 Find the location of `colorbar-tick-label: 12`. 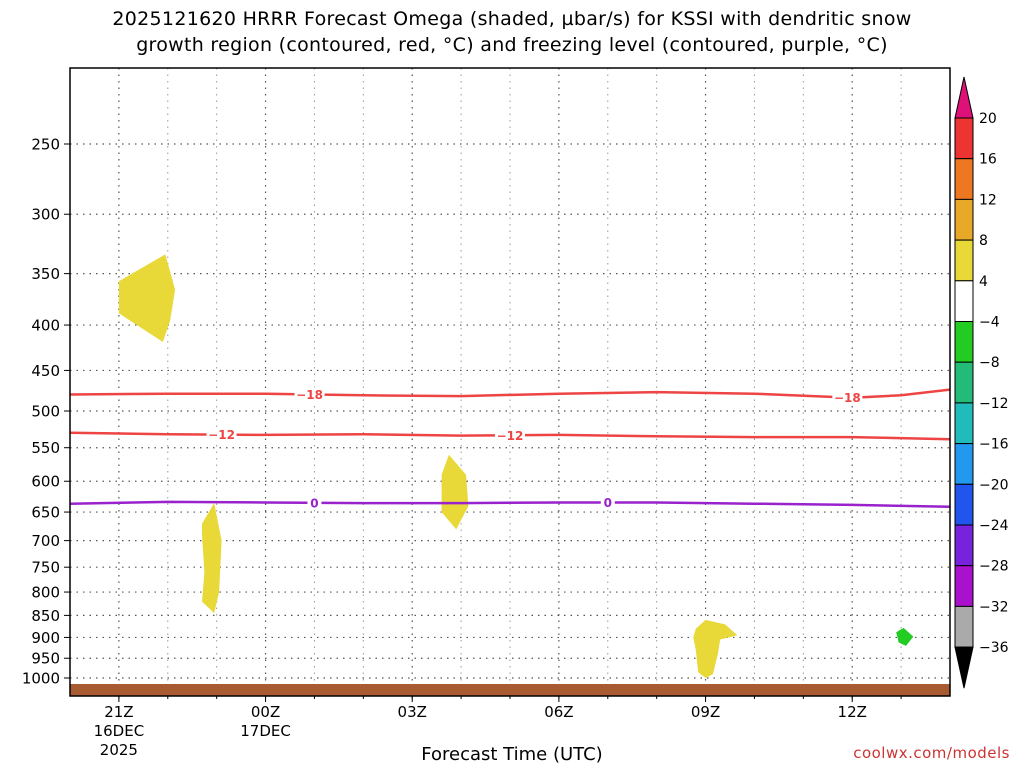

colorbar-tick-label: 12 is located at coordinates (988, 200).